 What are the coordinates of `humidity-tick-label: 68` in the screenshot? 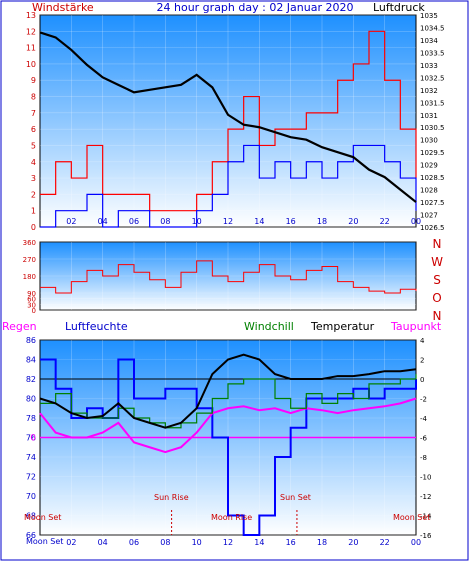 It's located at (31, 516).